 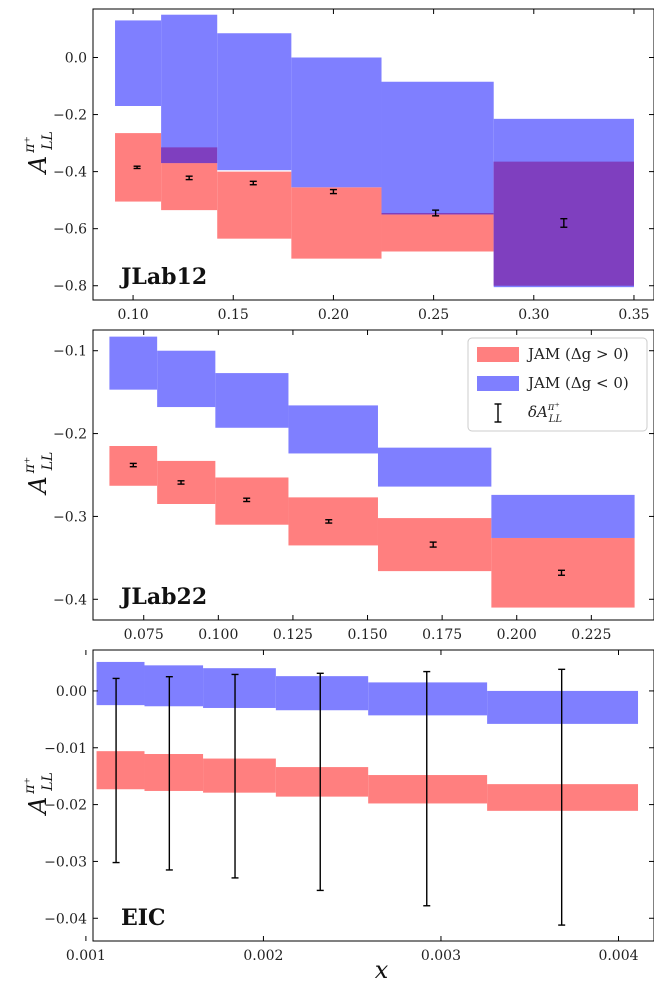 What do you see at coordinates (76, 59) in the screenshot?
I see `y-tick-label: 0.0` at bounding box center [76, 59].